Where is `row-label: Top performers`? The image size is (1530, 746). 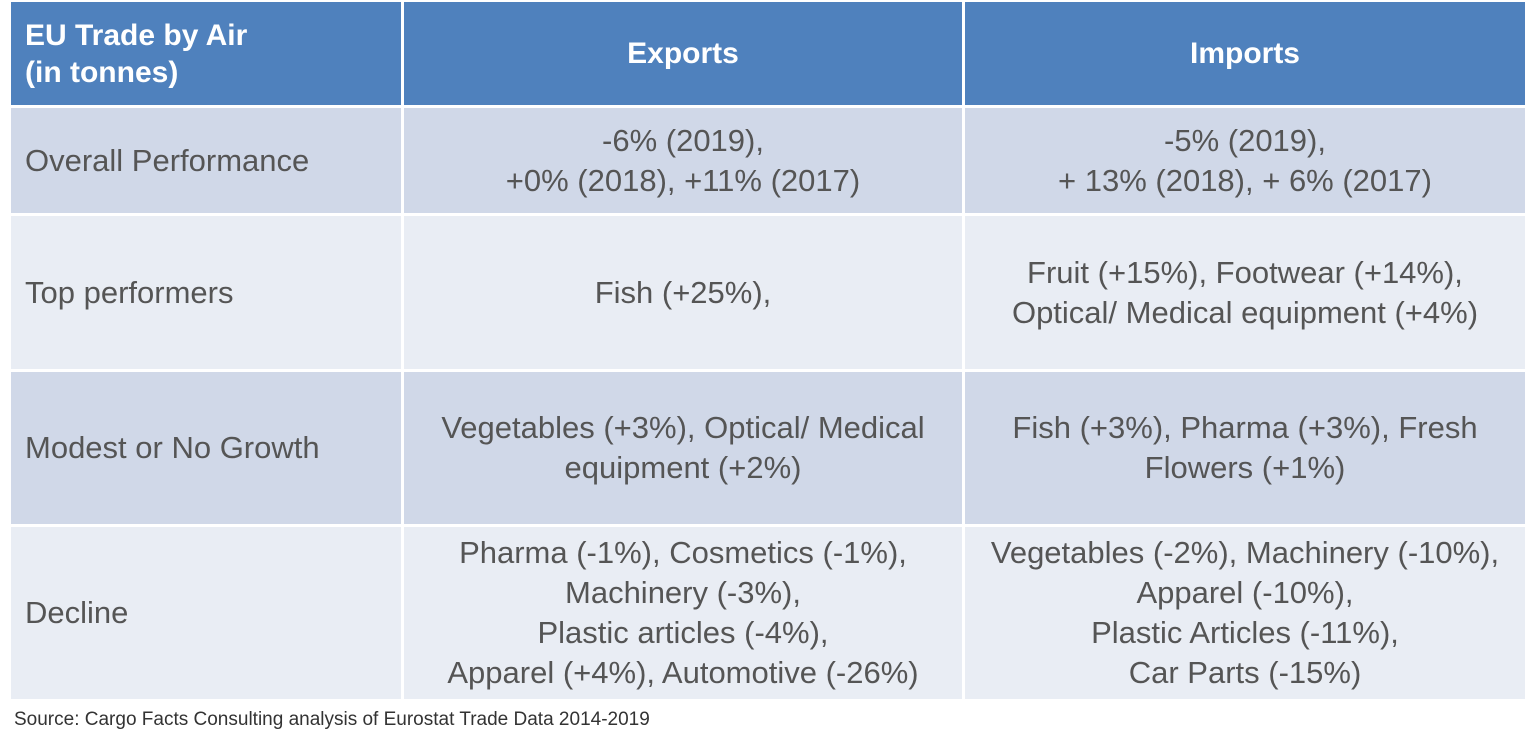 row-label: Top performers is located at coordinates (206, 292).